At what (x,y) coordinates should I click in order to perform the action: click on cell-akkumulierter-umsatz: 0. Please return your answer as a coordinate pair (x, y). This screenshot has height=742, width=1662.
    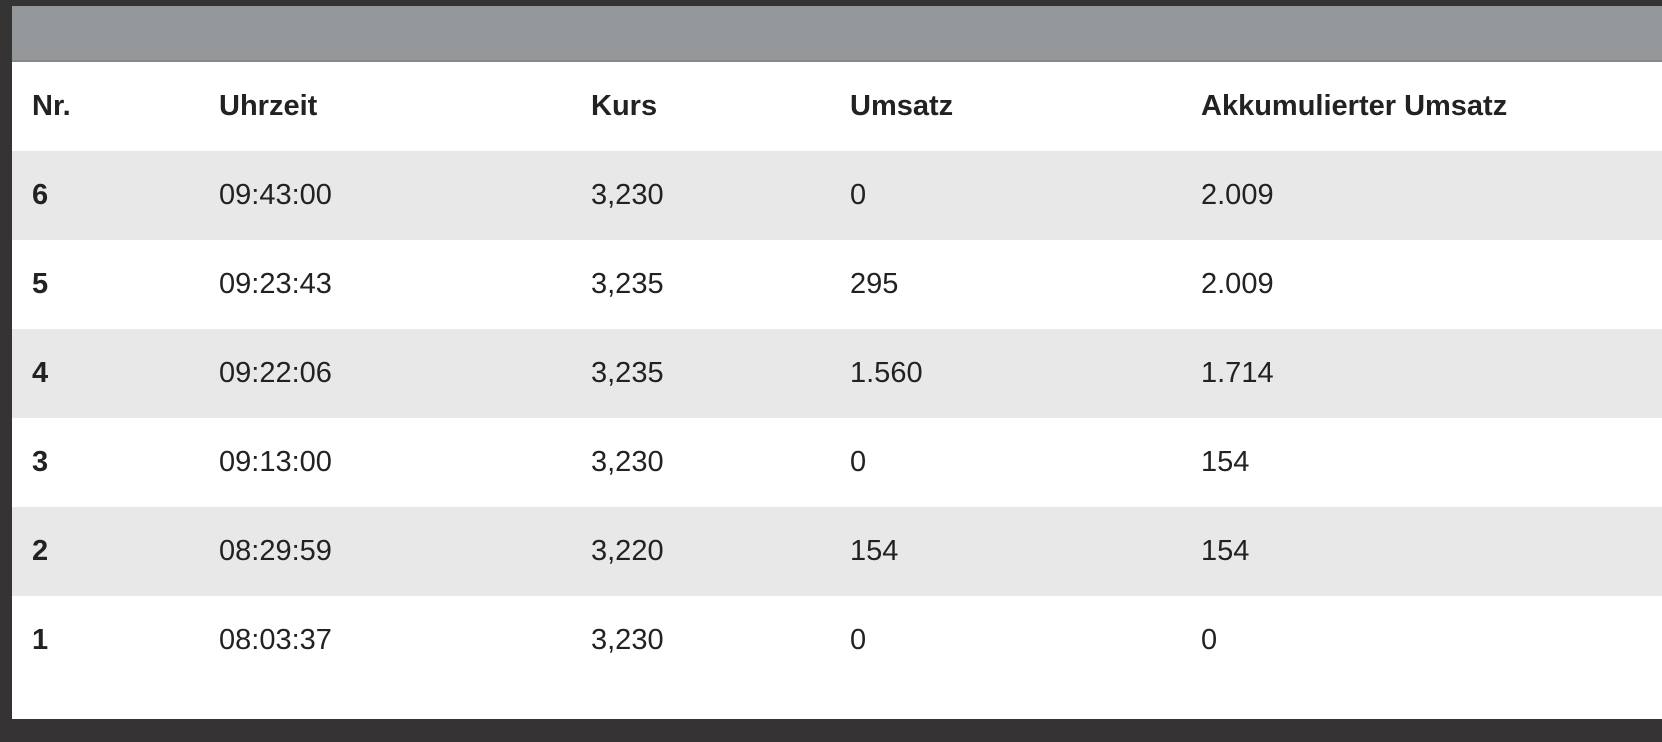
    Looking at the image, I should click on (1209, 640).